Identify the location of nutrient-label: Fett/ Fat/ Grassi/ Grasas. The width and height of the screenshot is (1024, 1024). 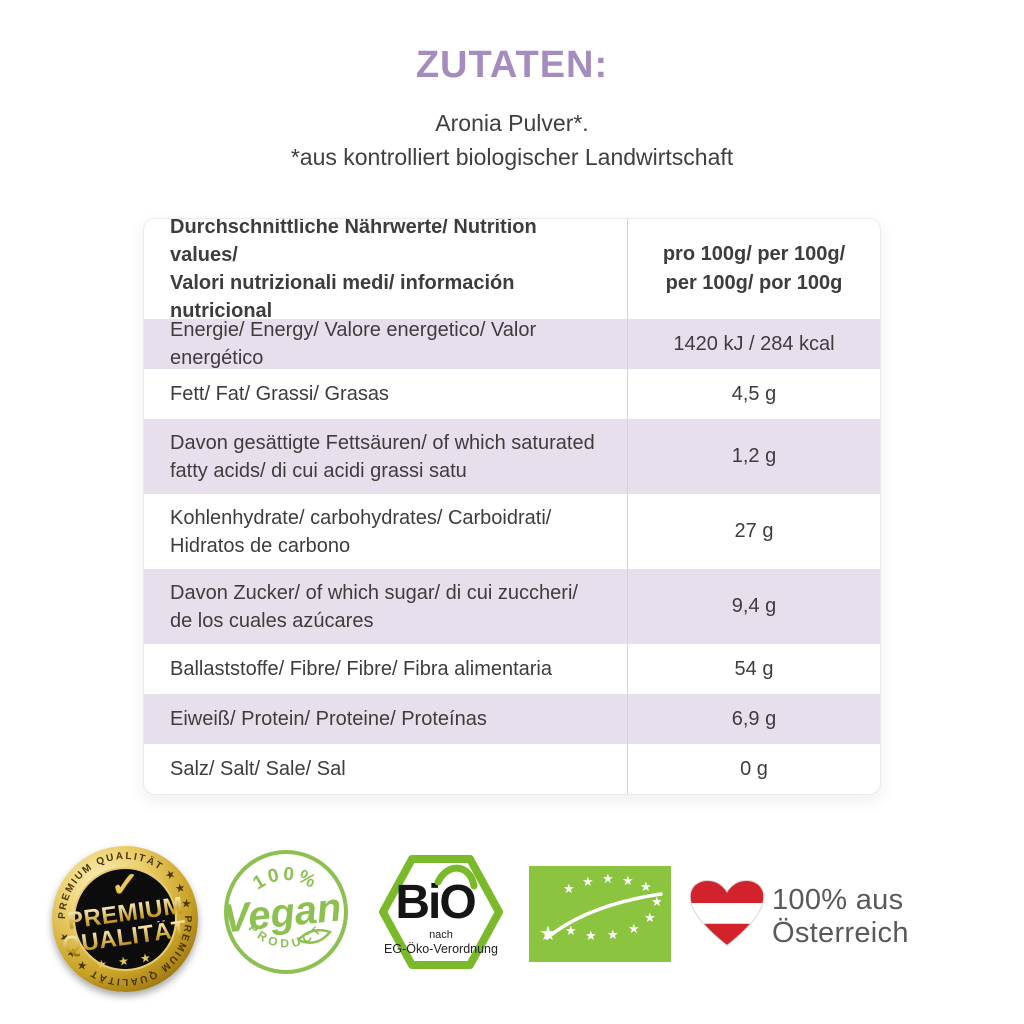
(386, 394).